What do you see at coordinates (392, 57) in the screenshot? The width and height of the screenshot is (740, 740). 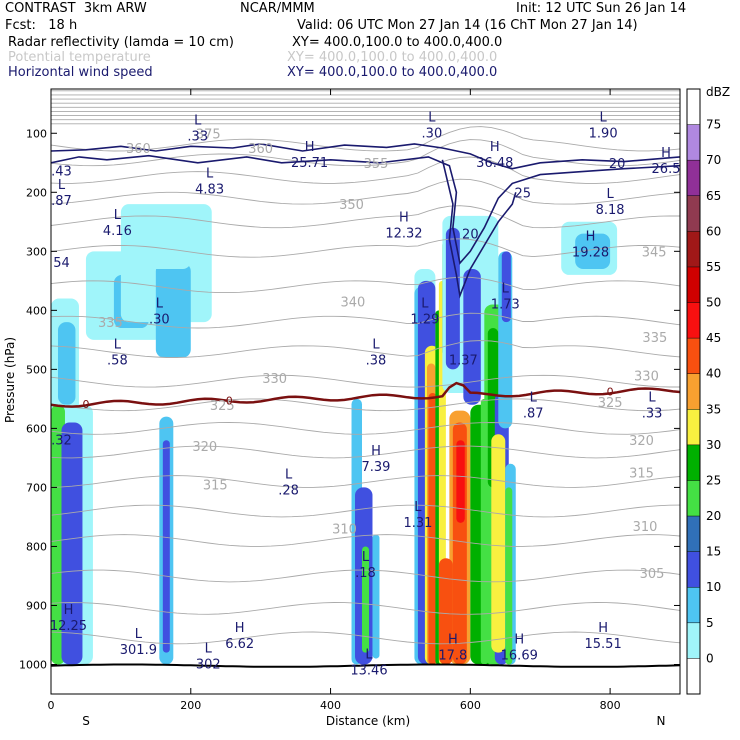 I see `field-theta-xy: XY= 400.0,100.0 to 400.0,400.0` at bounding box center [392, 57].